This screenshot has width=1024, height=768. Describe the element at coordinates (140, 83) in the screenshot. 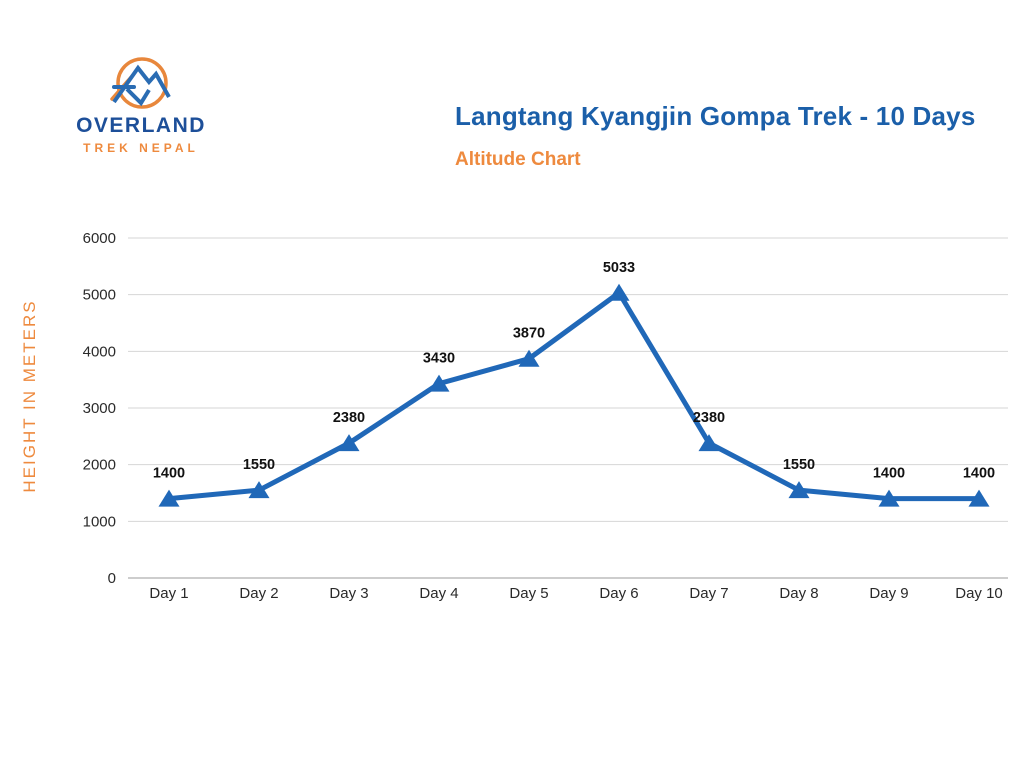

I see `mountain-circle-logo-icon` at that location.